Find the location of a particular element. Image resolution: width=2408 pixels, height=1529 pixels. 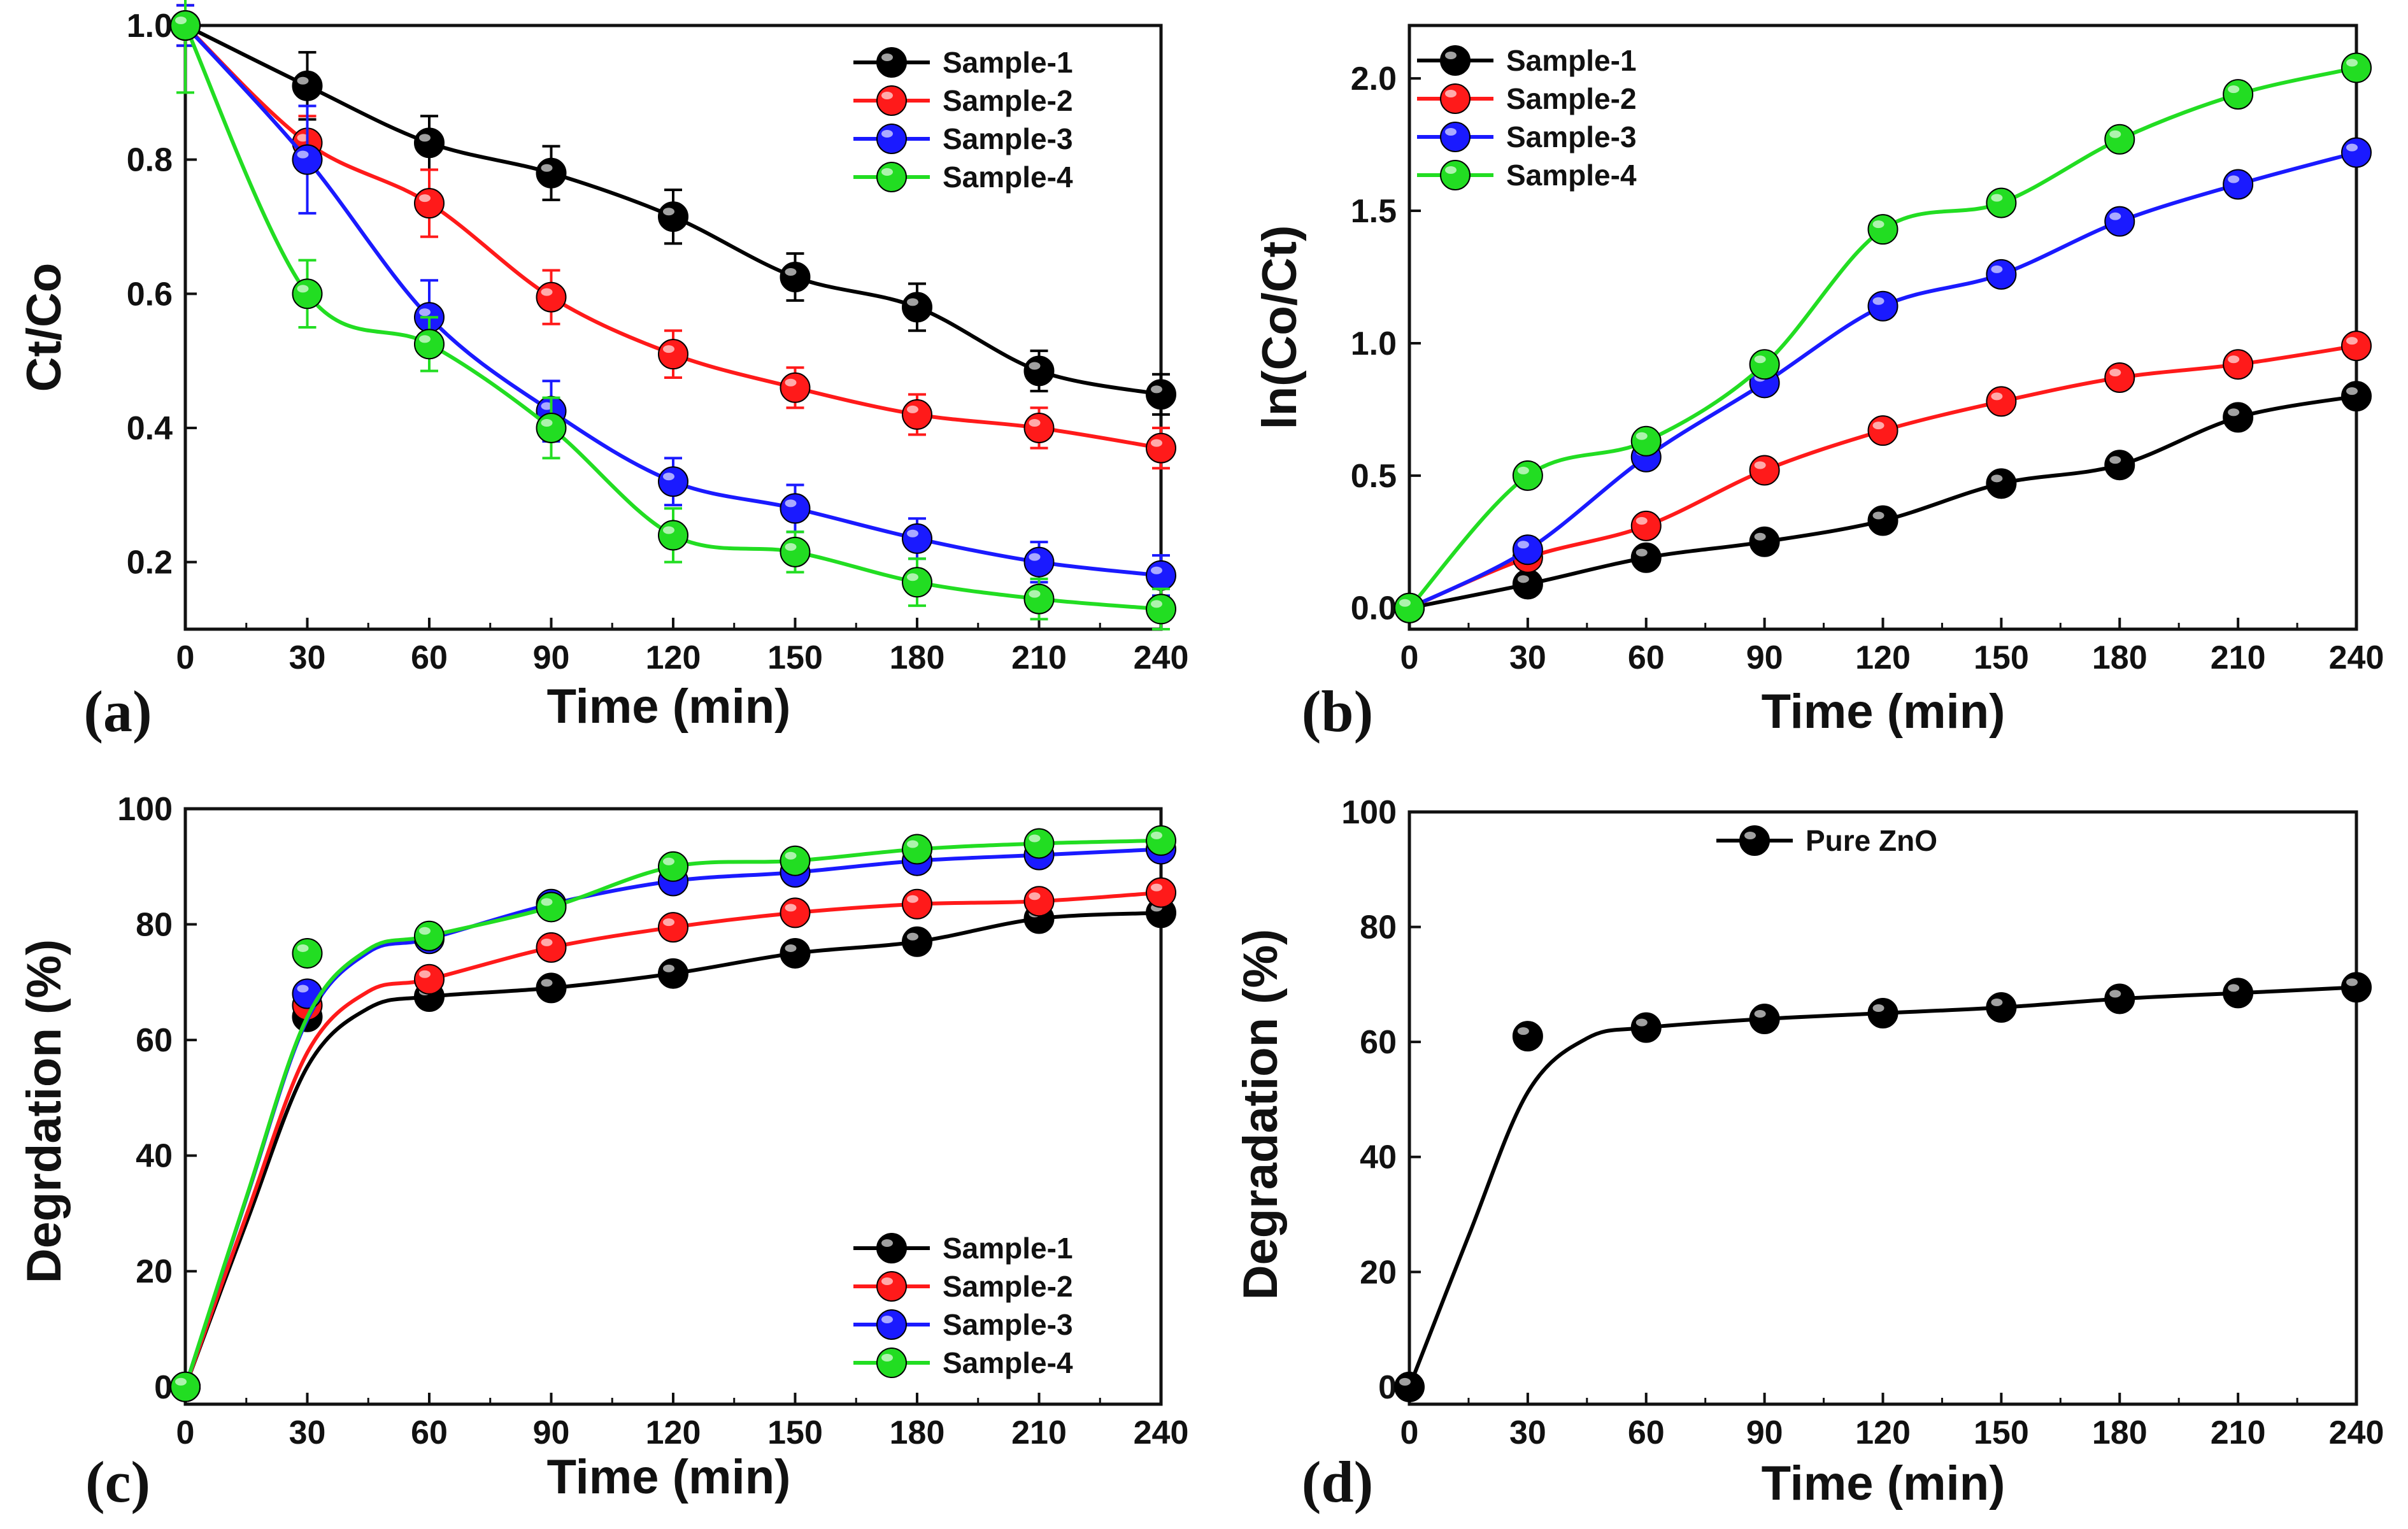

y-tick-label: 100 is located at coordinates (145, 809).